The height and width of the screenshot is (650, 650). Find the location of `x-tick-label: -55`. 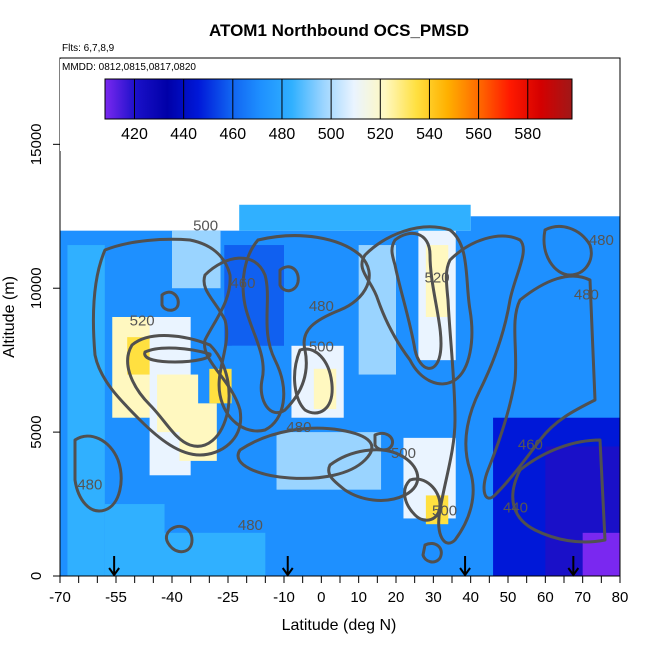

x-tick-label: -55 is located at coordinates (116, 597).